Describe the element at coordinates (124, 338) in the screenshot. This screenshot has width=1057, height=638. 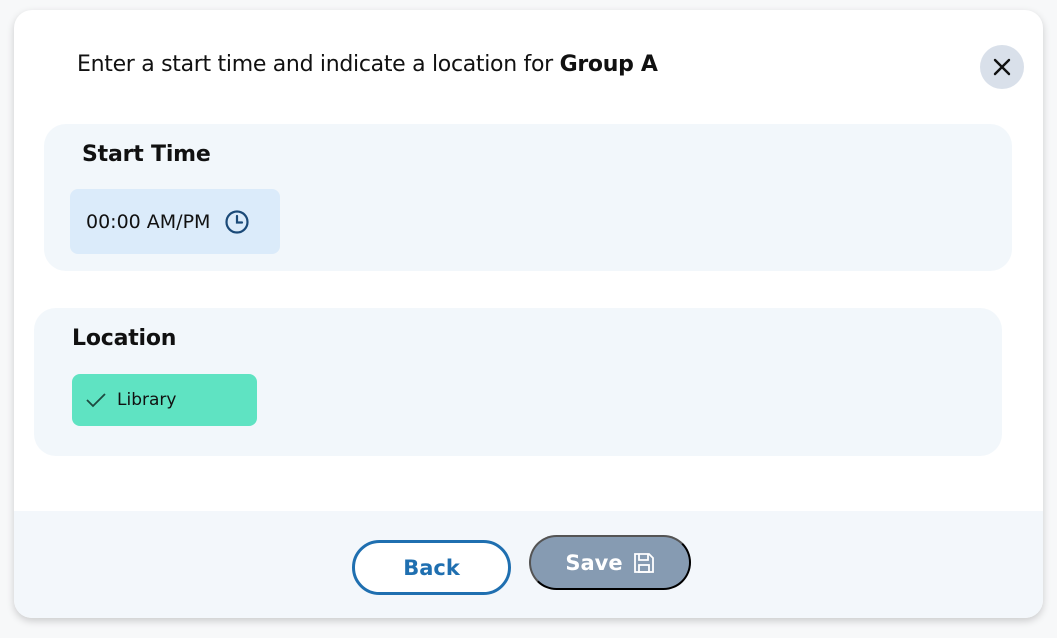
I see `location-label: Location` at that location.